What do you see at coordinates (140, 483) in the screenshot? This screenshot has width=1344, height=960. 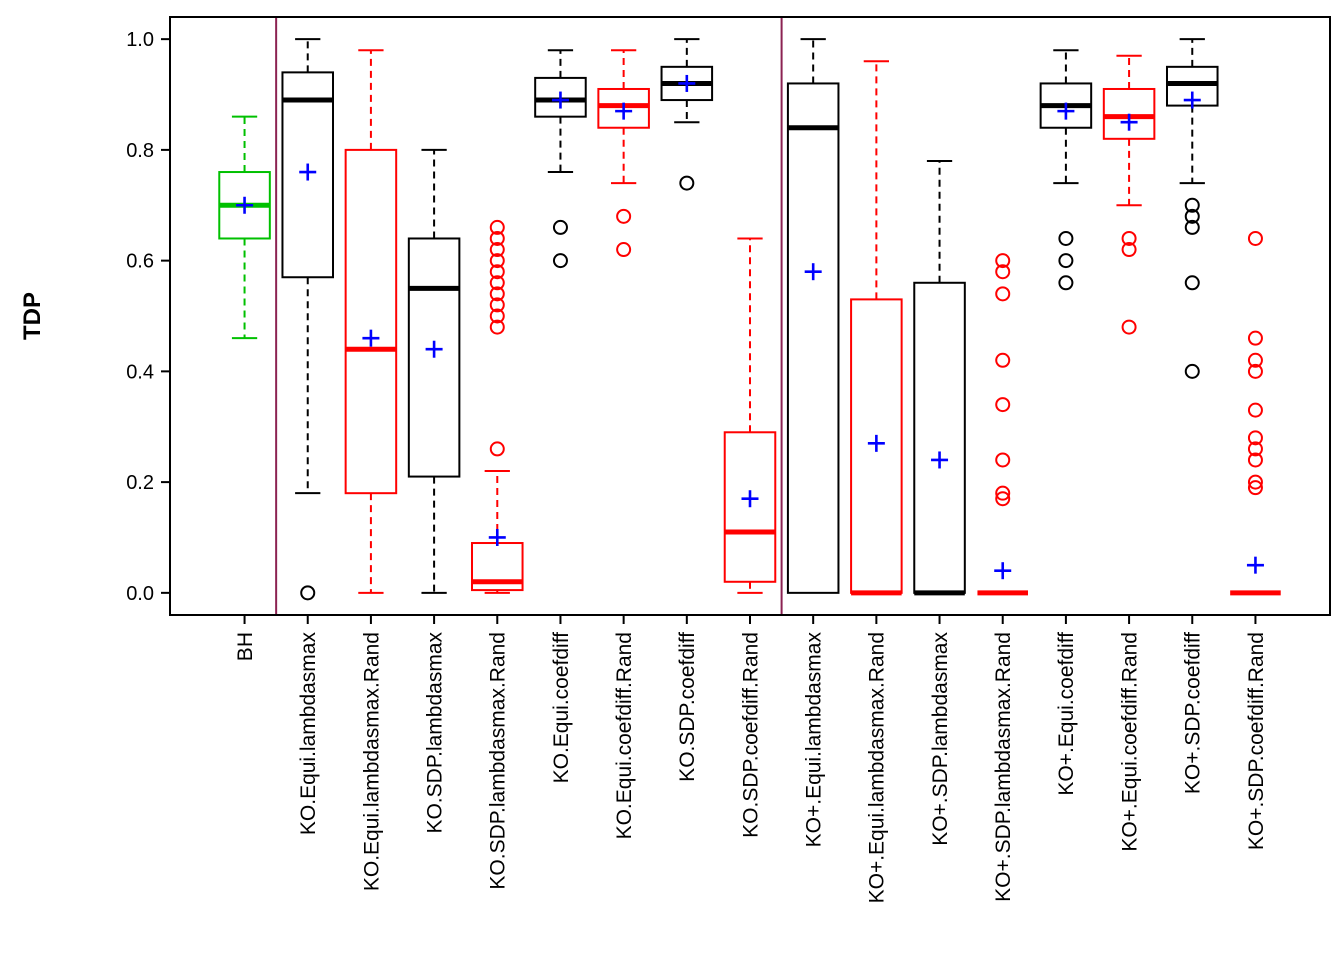 I see `y-tick-label: 0.2` at bounding box center [140, 483].